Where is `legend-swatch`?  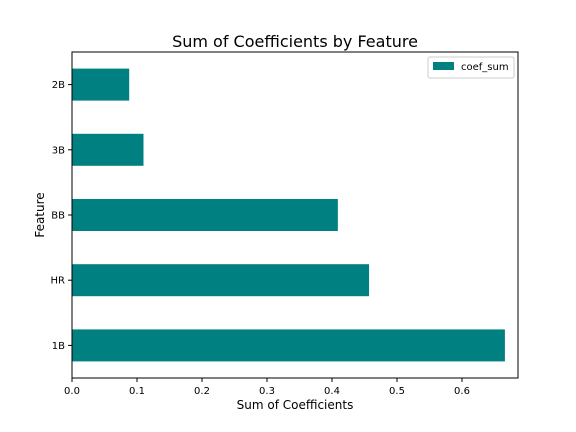
legend-swatch is located at coordinates (443, 66).